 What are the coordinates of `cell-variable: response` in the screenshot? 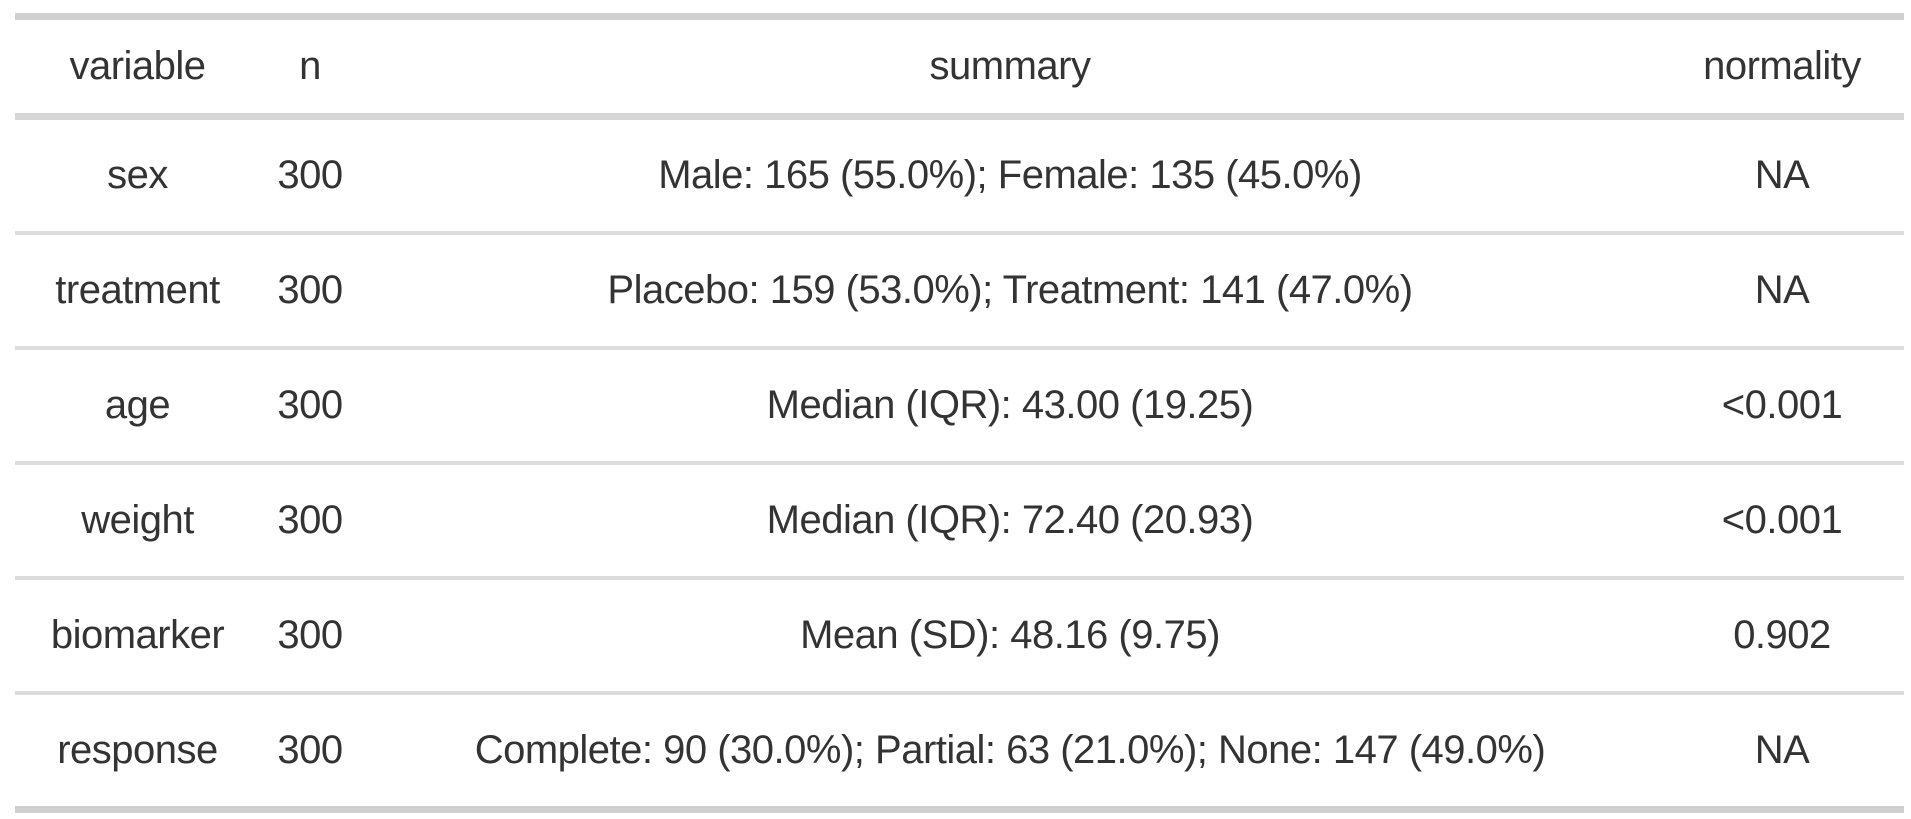 It's located at (137, 750).